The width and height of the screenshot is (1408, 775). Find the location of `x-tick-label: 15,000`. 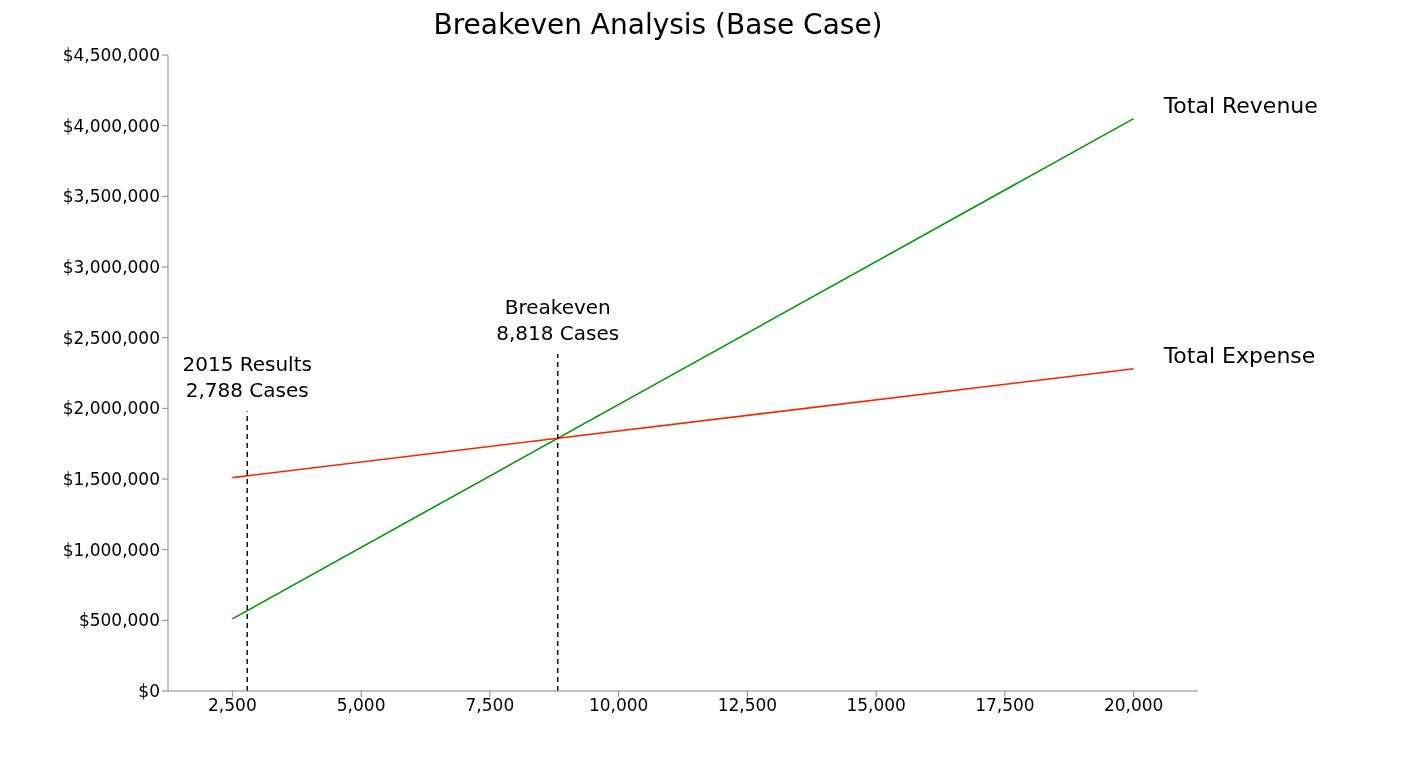

x-tick-label: 15,000 is located at coordinates (876, 705).